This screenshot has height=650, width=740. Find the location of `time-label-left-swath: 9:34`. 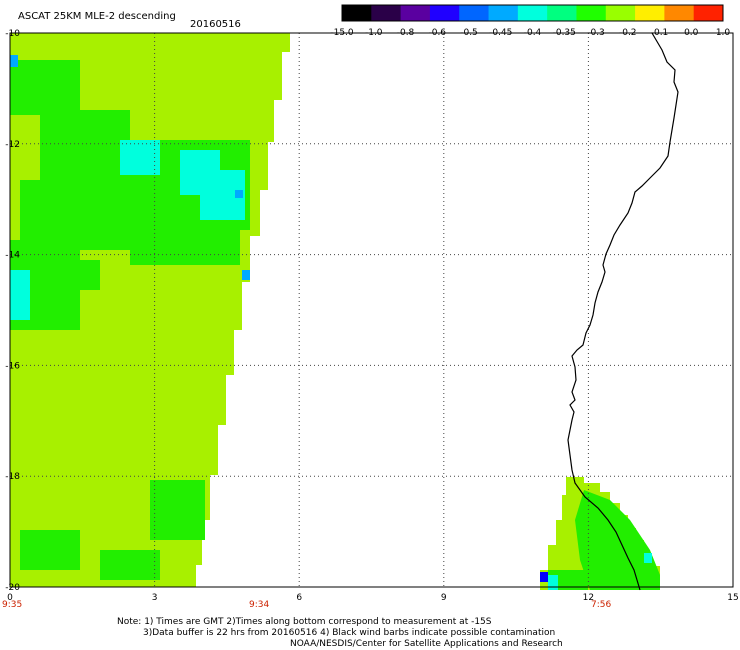

time-label-left-swath: 9:34 is located at coordinates (259, 605).